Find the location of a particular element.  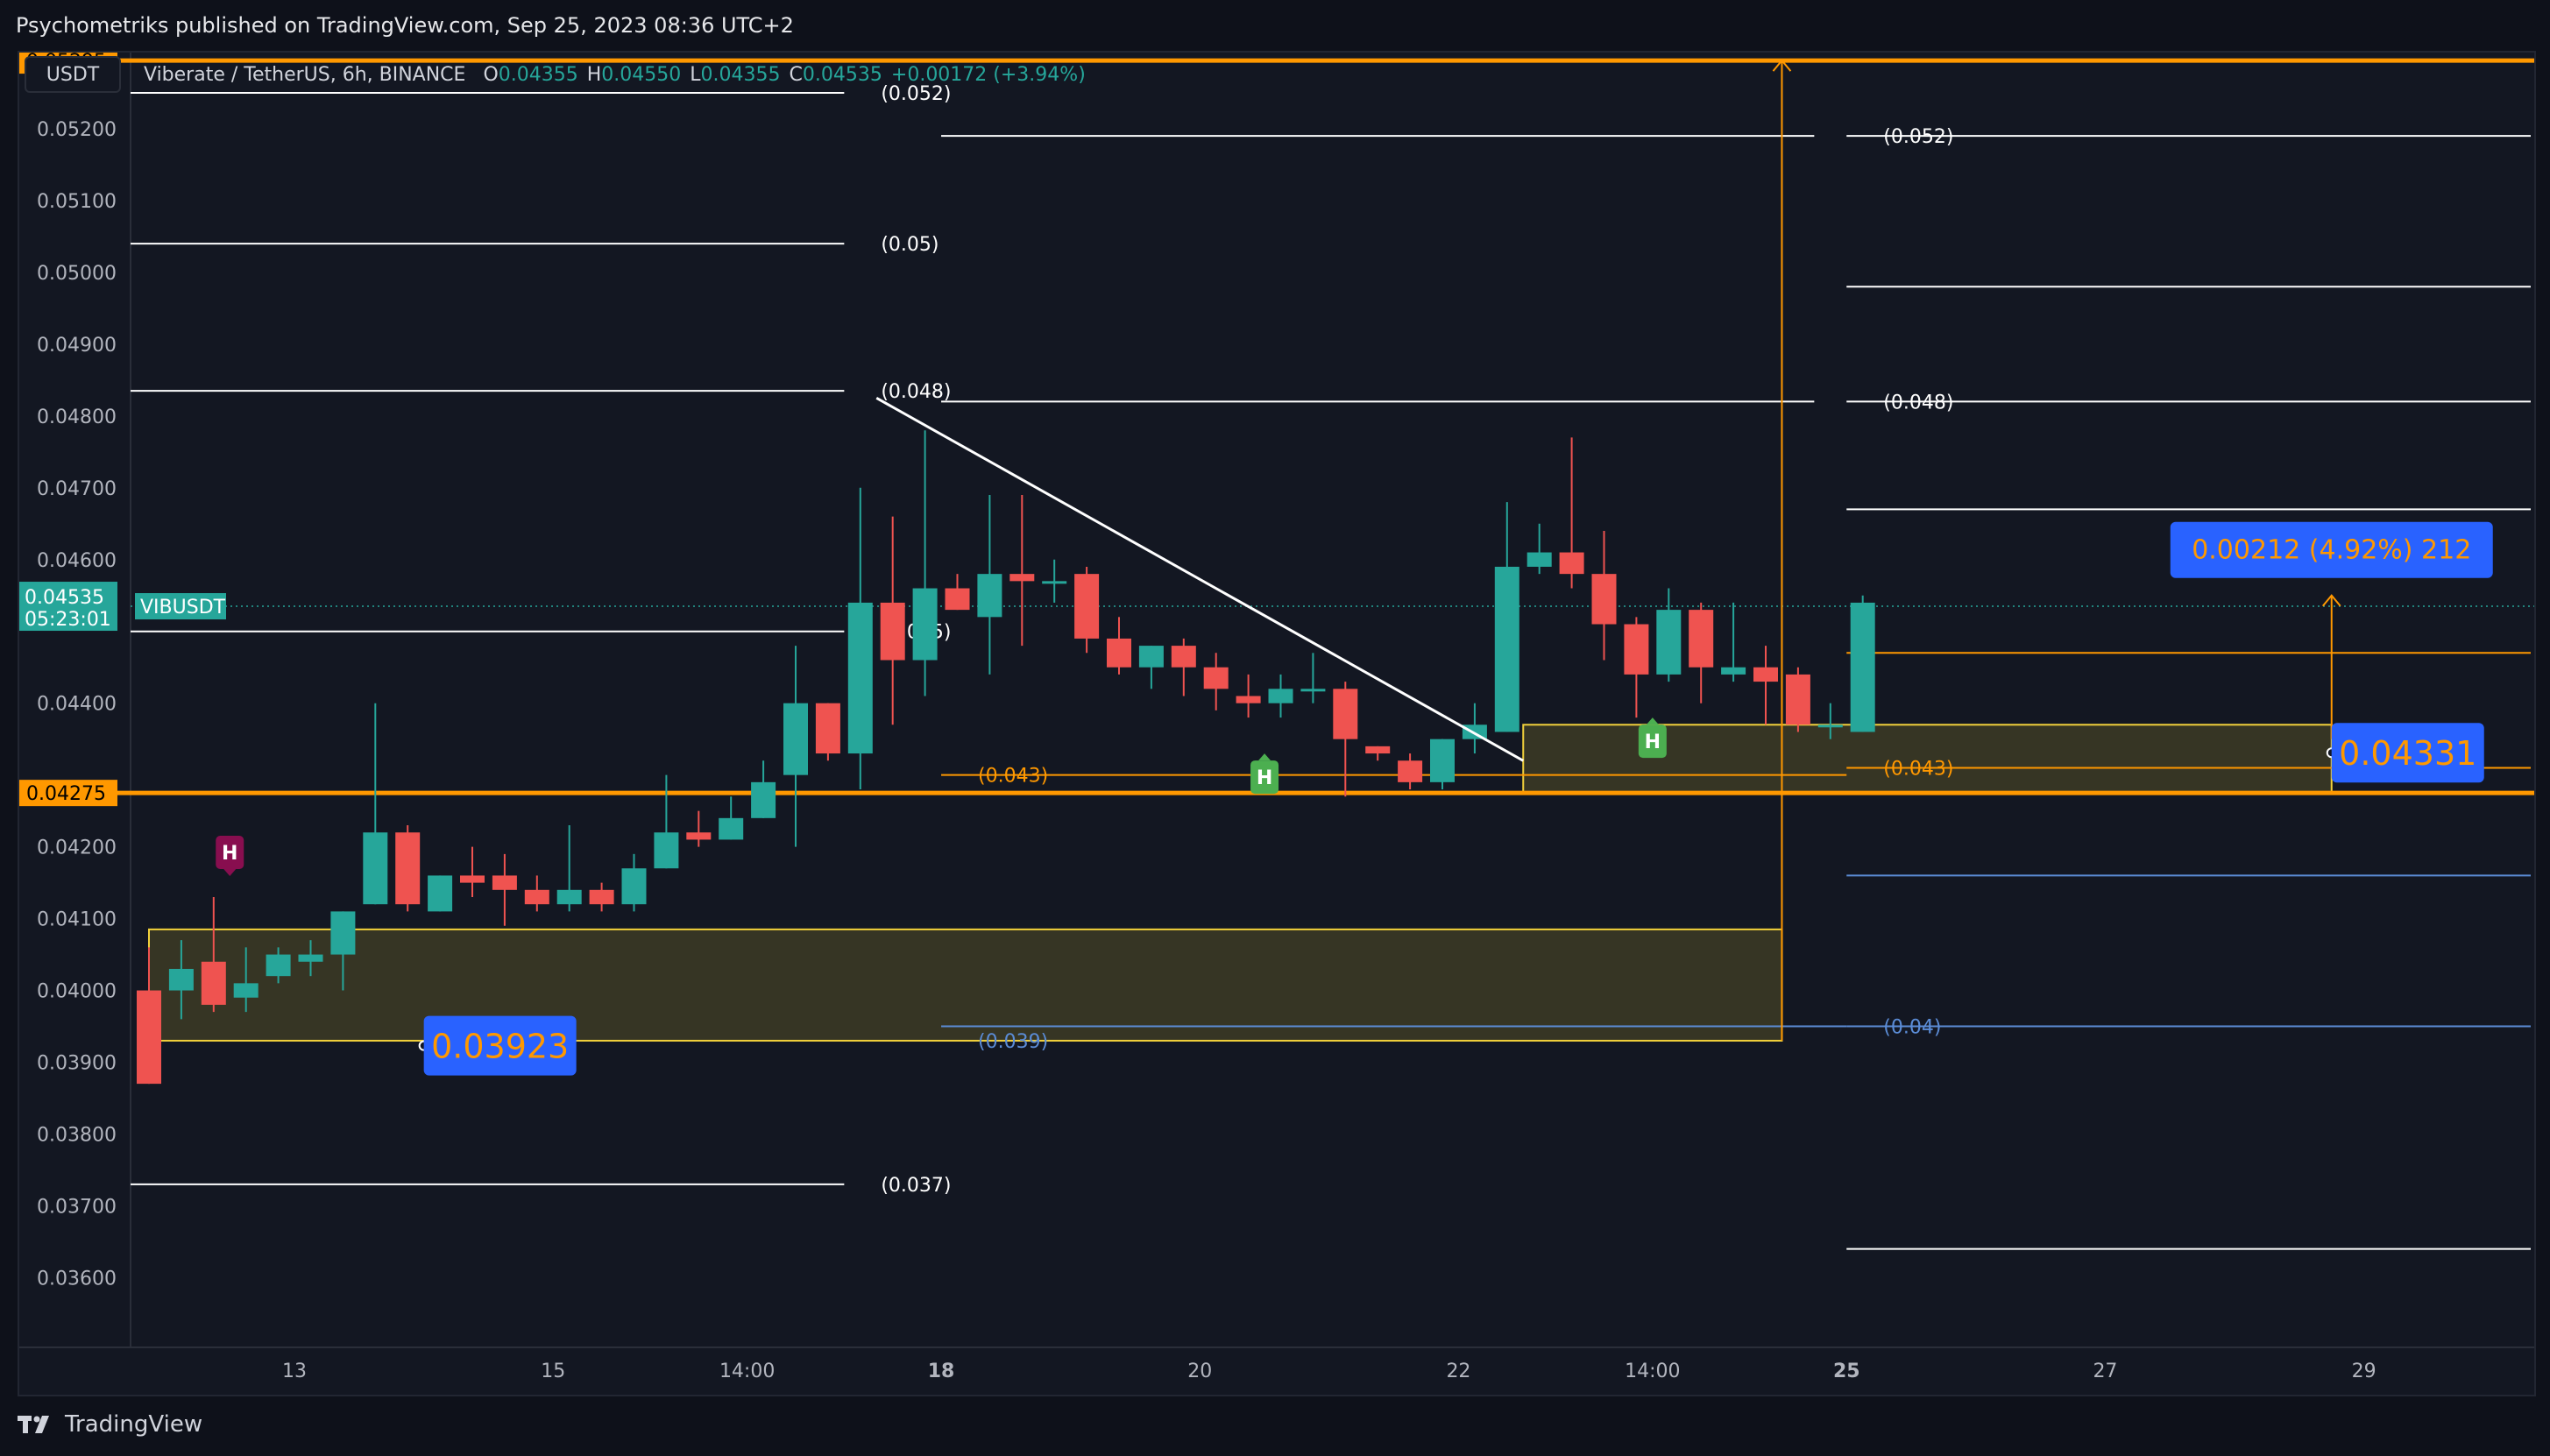

last-price-label: 0.04535 is located at coordinates (64, 598).